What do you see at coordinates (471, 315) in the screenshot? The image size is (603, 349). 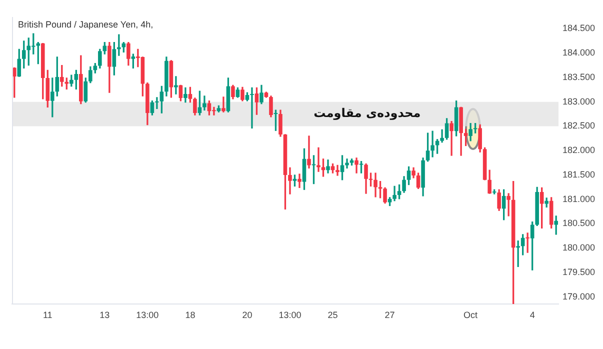 I see `x-tick-label: Oct` at bounding box center [471, 315].